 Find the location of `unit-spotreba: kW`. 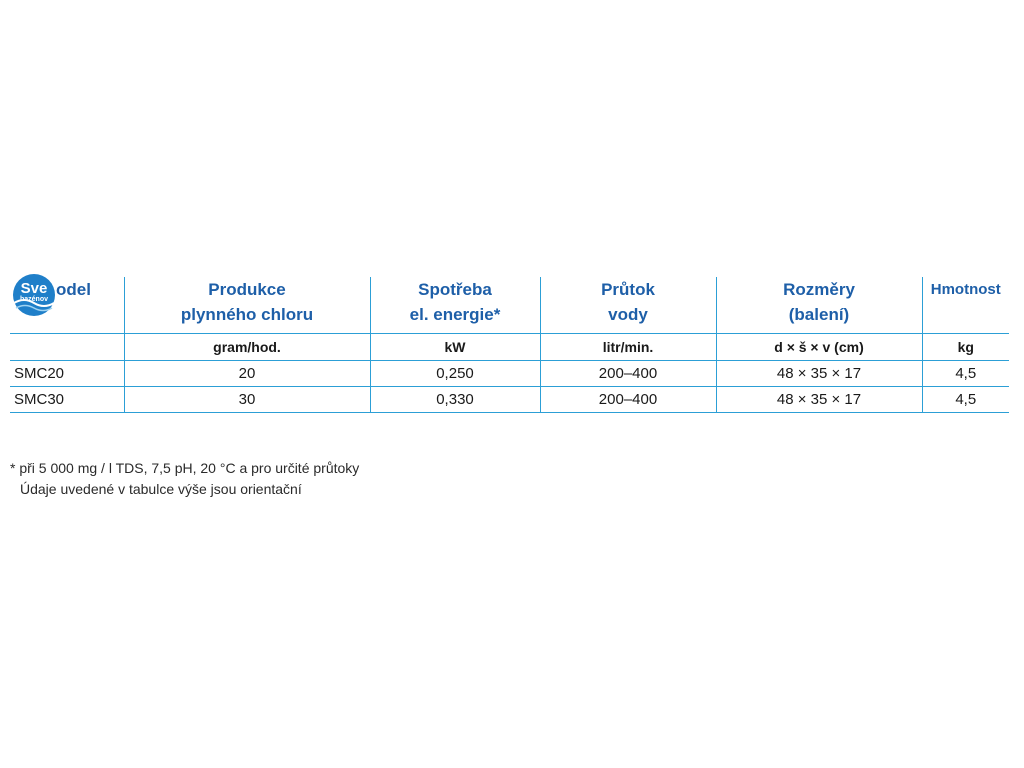

unit-spotreba: kW is located at coordinates (455, 347).